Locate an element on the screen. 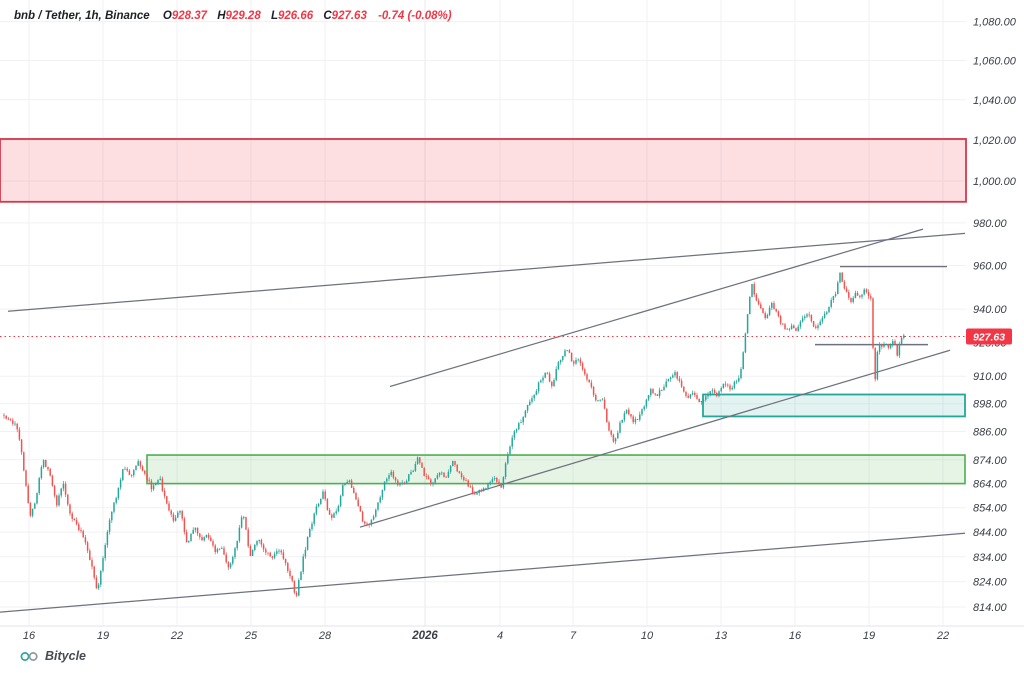 The image size is (1024, 673). price-axis-label: 1,080.00 is located at coordinates (995, 23).